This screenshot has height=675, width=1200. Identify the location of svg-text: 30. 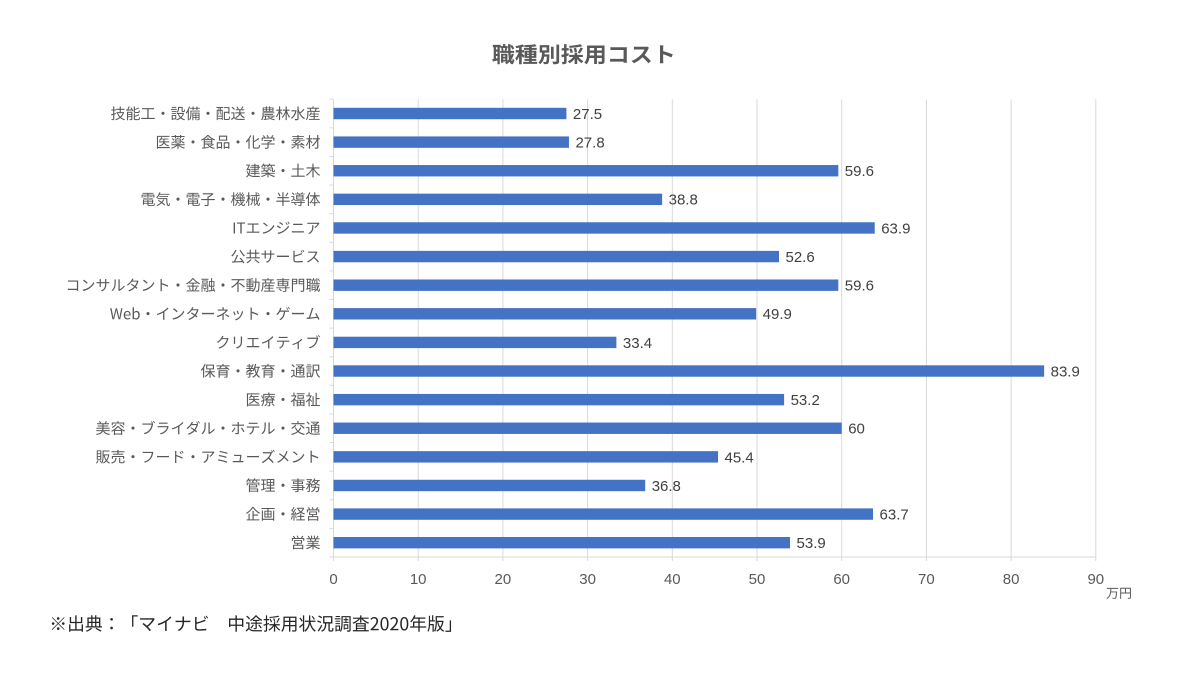
(587, 579).